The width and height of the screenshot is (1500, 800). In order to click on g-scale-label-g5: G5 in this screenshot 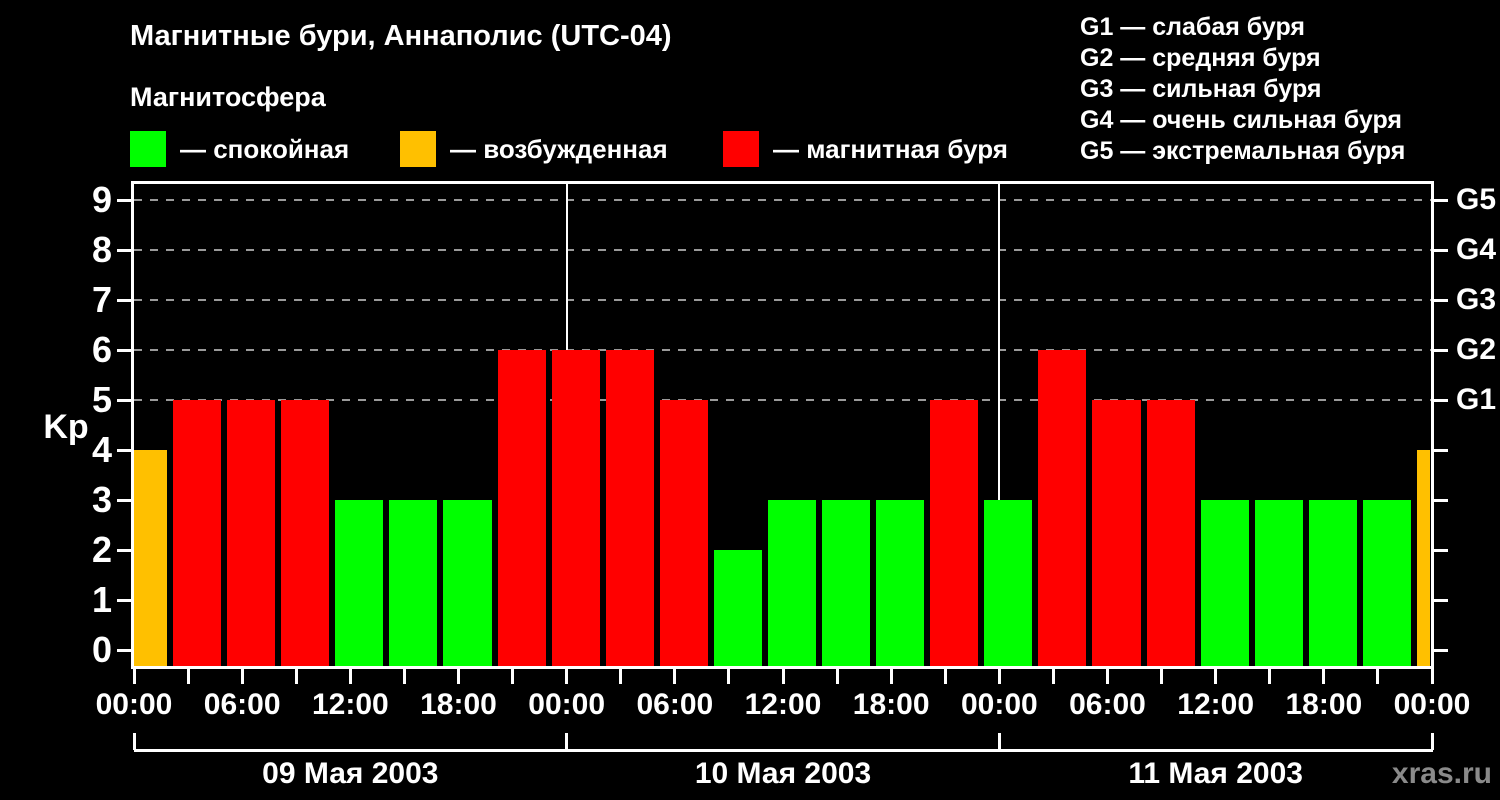, I will do `click(1476, 199)`.